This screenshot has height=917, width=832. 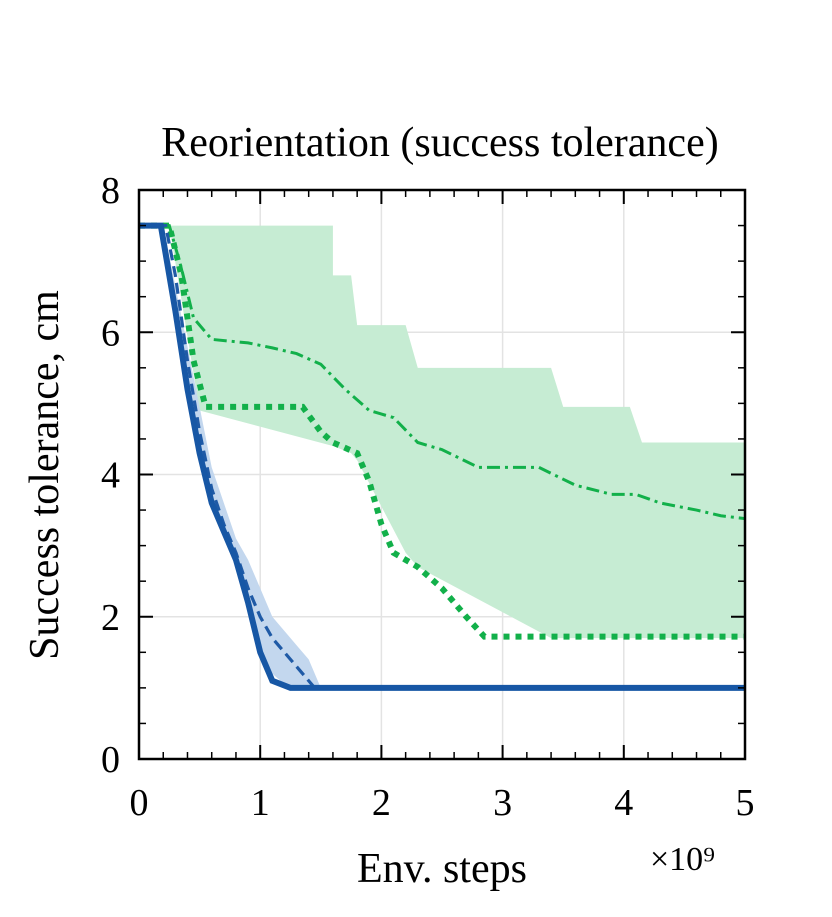 What do you see at coordinates (110, 618) in the screenshot?
I see `y-tick-label: 2` at bounding box center [110, 618].